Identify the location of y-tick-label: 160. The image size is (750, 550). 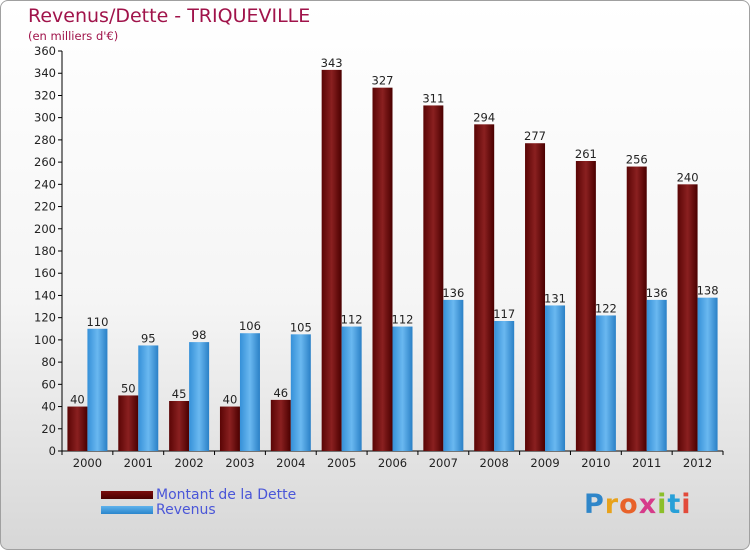
(45, 273).